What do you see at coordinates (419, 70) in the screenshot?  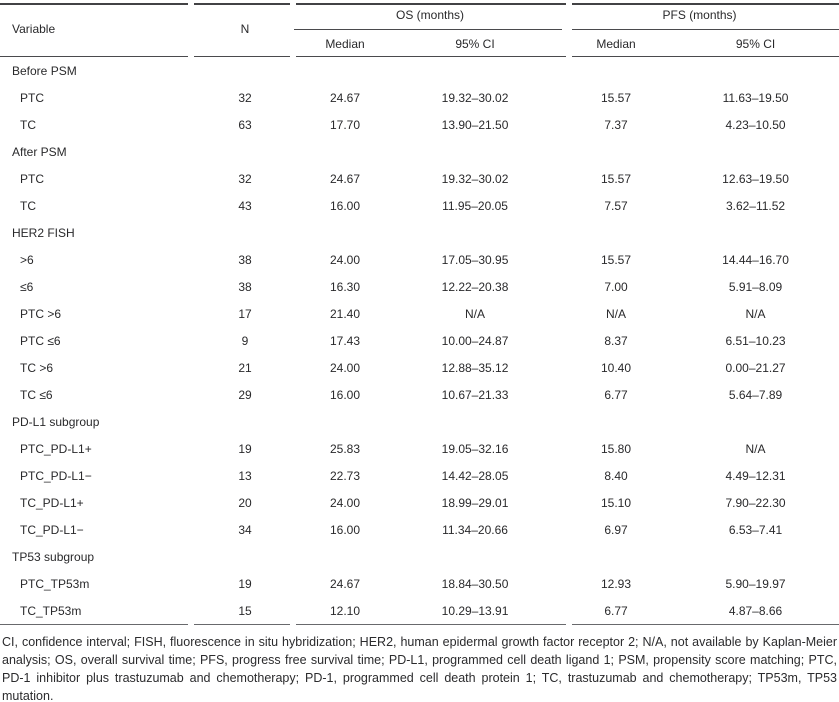 I see `section-row: Before PSM` at bounding box center [419, 70].